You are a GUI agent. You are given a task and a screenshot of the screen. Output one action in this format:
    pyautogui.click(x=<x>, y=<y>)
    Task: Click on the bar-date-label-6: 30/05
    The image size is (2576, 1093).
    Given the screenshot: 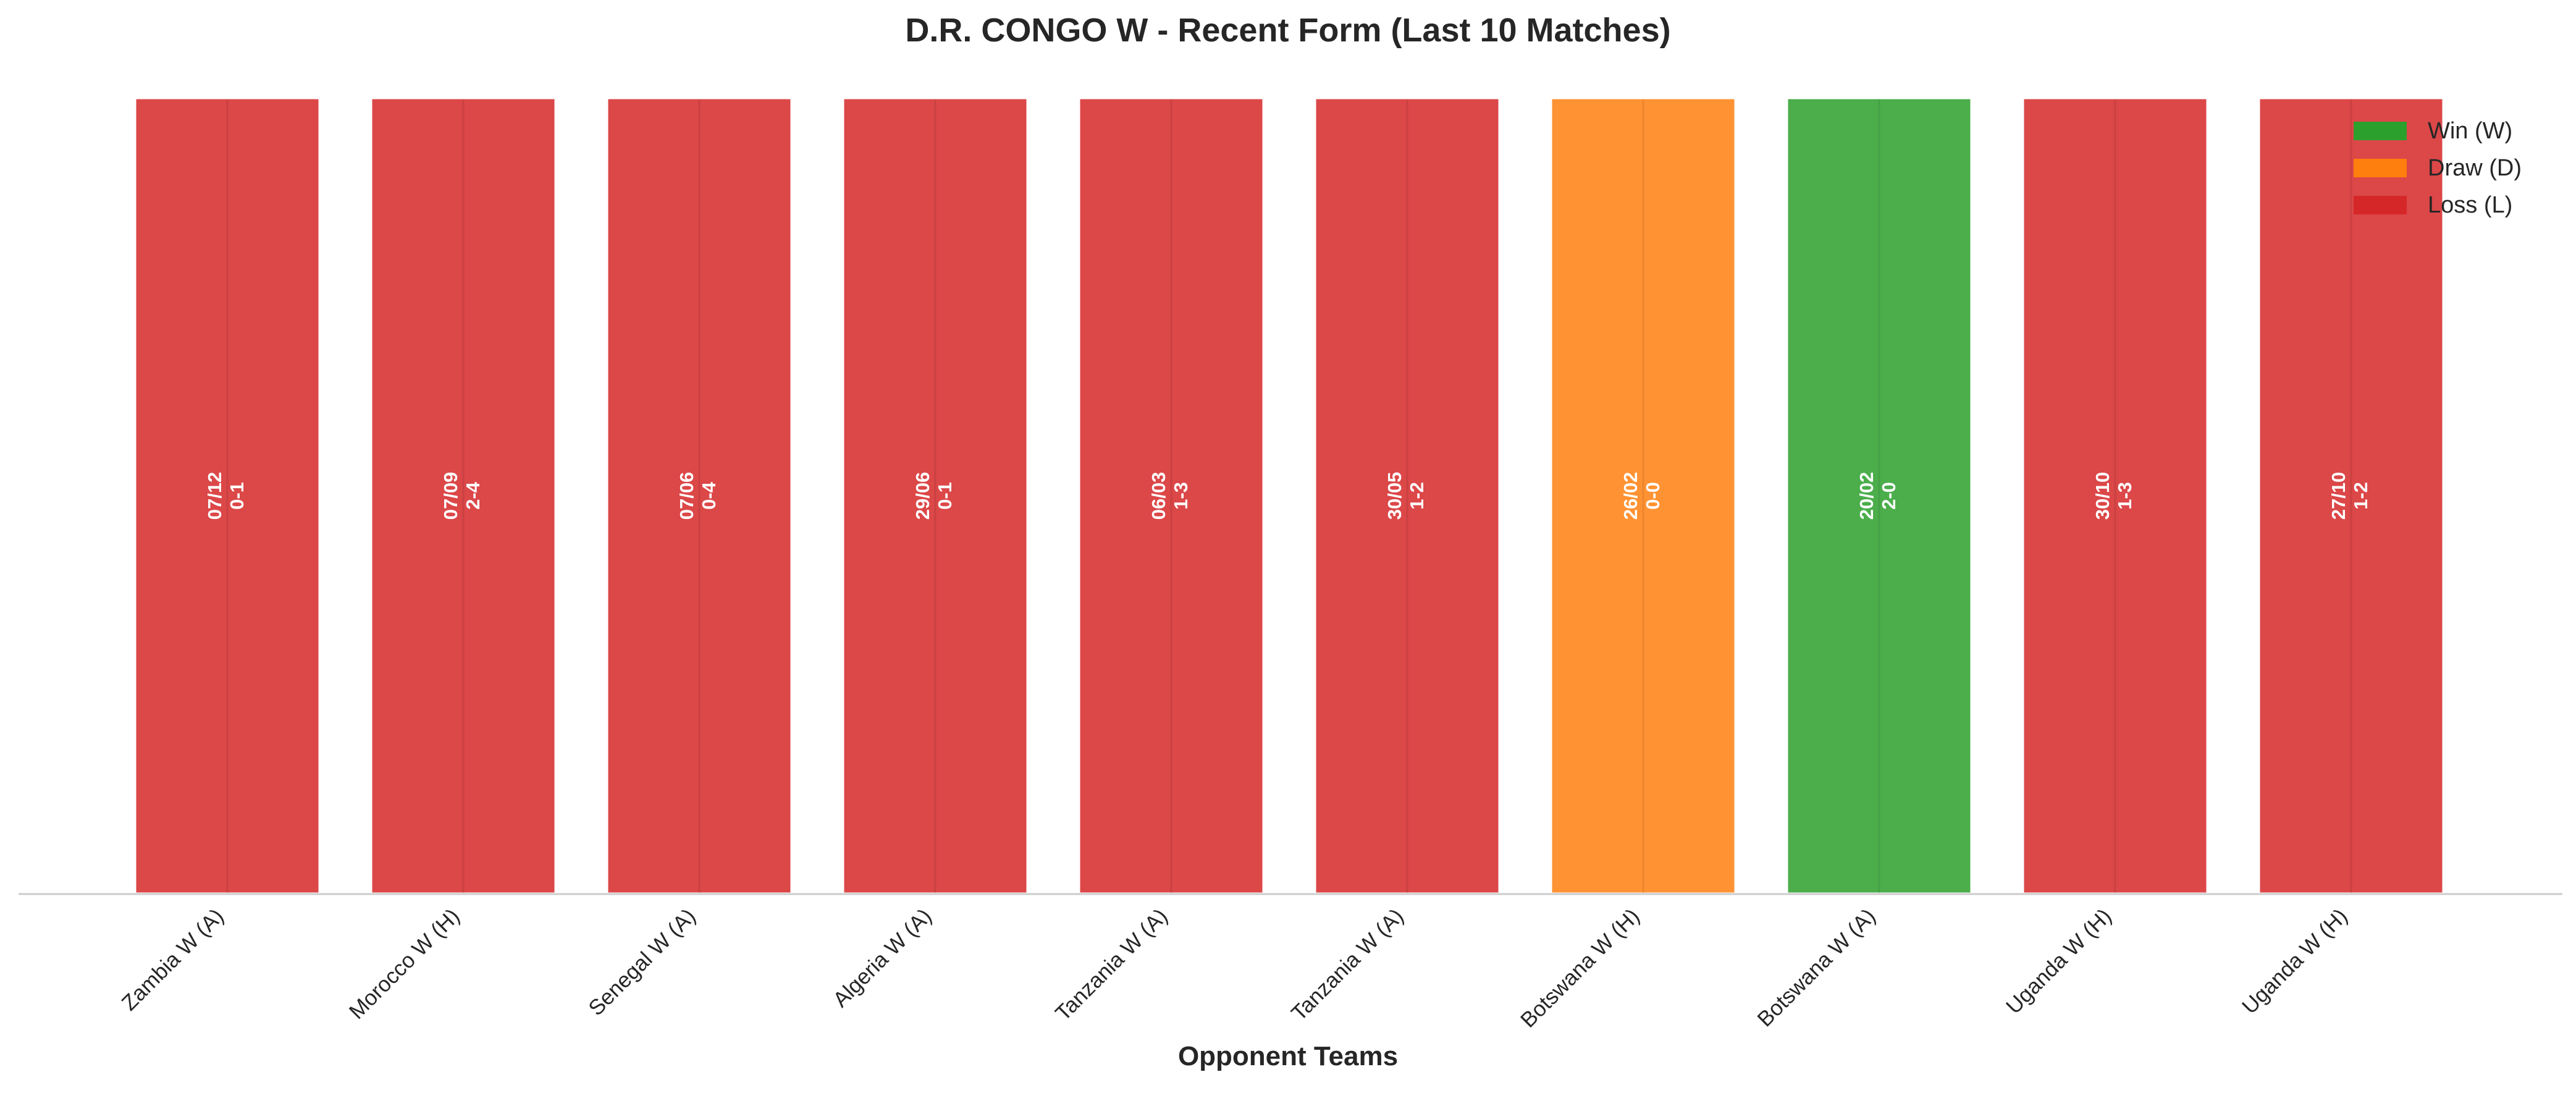 What is the action you would take?
    pyautogui.click(x=1394, y=496)
    